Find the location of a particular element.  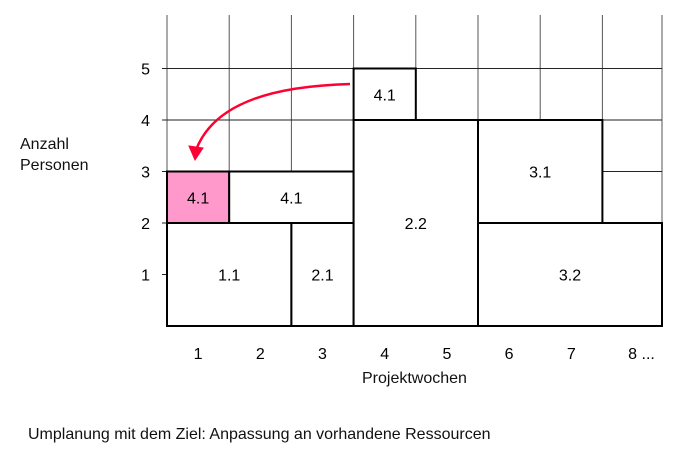

x-tick-label: 3 is located at coordinates (322, 354).